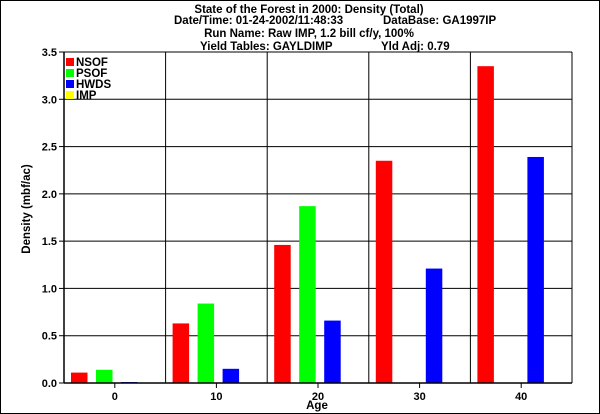 Image resolution: width=600 pixels, height=414 pixels. What do you see at coordinates (49, 53) in the screenshot?
I see `y-tick-label: 3.5` at bounding box center [49, 53].